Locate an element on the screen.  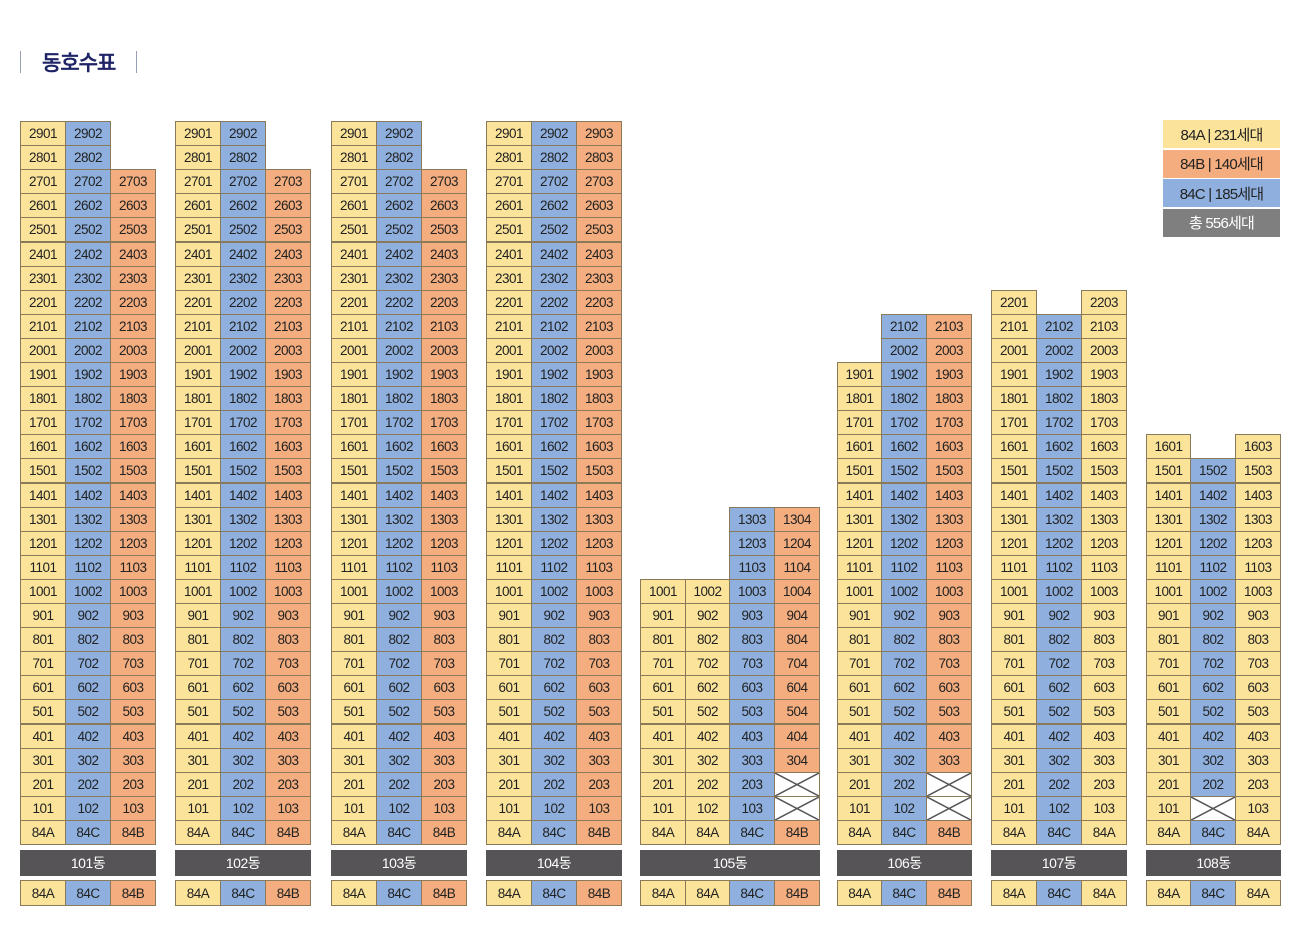
unit-cell: 203 is located at coordinates (288, 784).